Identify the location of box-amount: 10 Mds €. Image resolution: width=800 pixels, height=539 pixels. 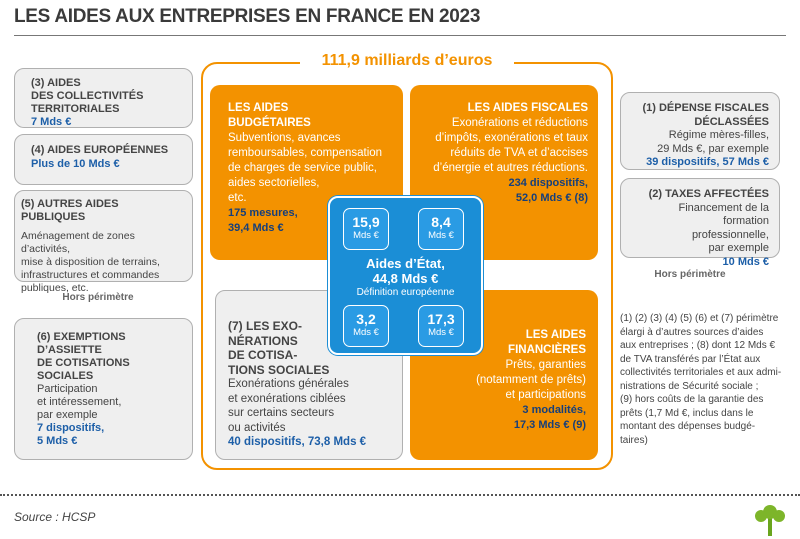
(745, 261).